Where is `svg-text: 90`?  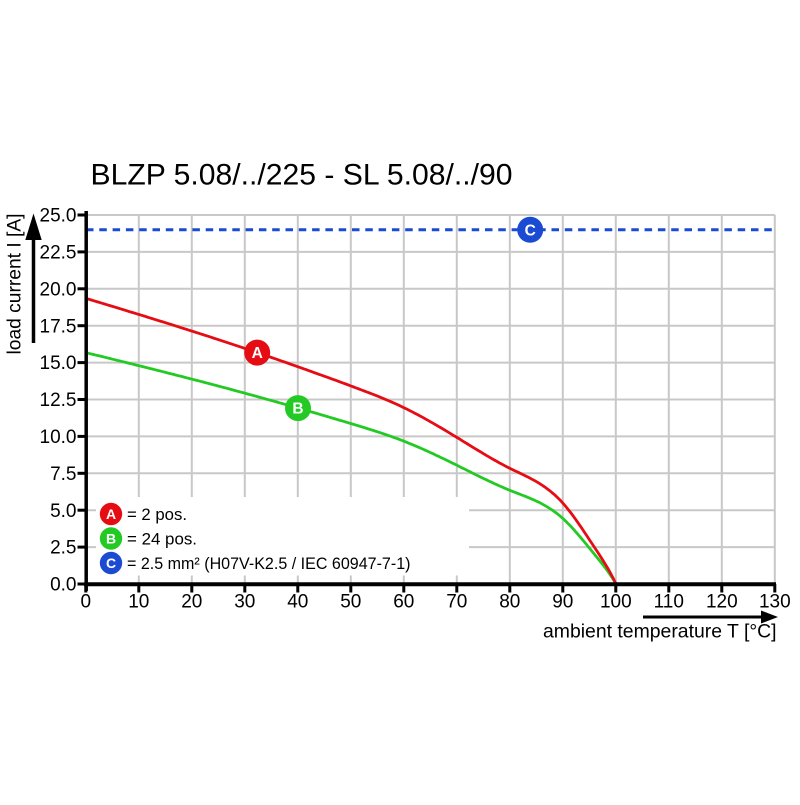 svg-text: 90 is located at coordinates (562, 602).